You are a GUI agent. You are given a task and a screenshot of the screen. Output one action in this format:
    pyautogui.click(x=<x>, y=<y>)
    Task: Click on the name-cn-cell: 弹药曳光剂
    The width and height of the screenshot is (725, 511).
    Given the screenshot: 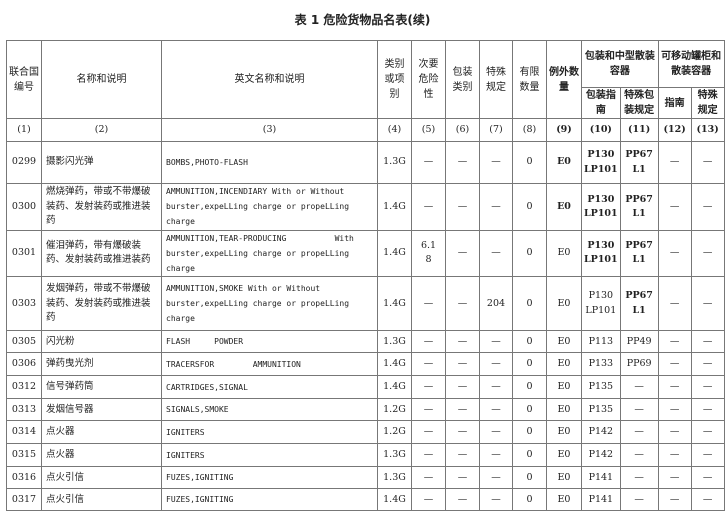 What is the action you would take?
    pyautogui.click(x=101, y=364)
    